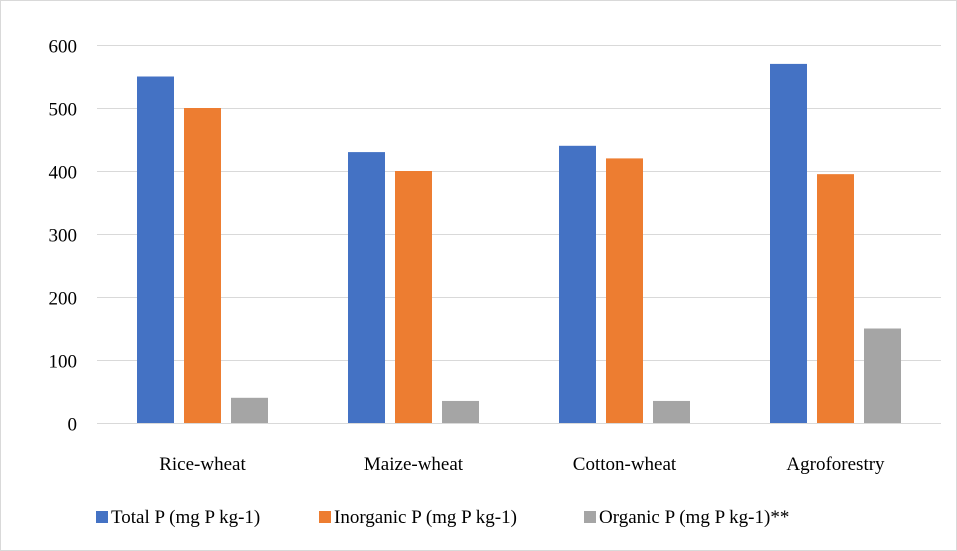  Describe the element at coordinates (63, 299) in the screenshot. I see `y-tick-label: 200` at that location.